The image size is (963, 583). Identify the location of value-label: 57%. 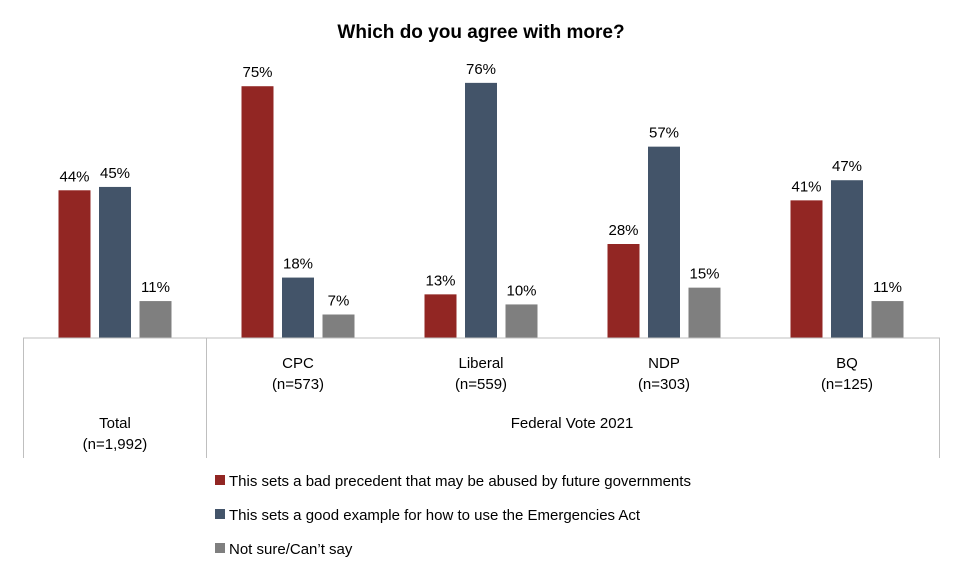
(664, 133).